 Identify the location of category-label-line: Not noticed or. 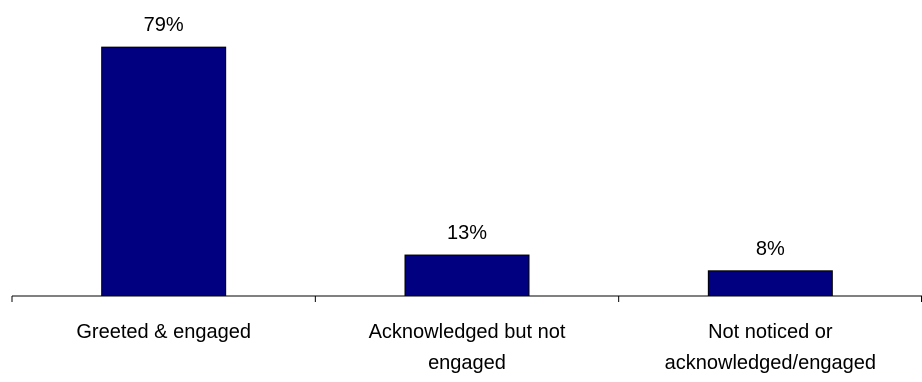
(770, 332).